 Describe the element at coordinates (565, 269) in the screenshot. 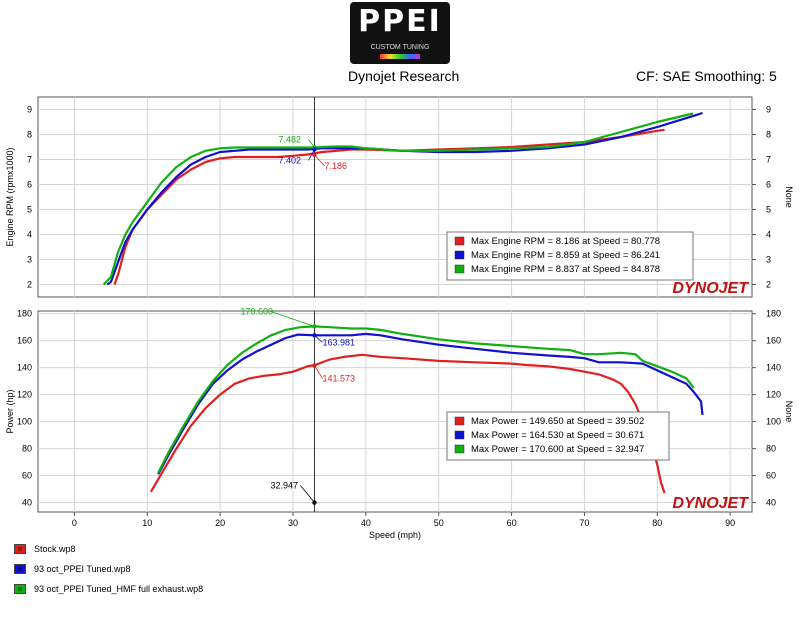

I see `info-row-text: Max Engine RPM = 8.837 at Speed = 84.878` at that location.